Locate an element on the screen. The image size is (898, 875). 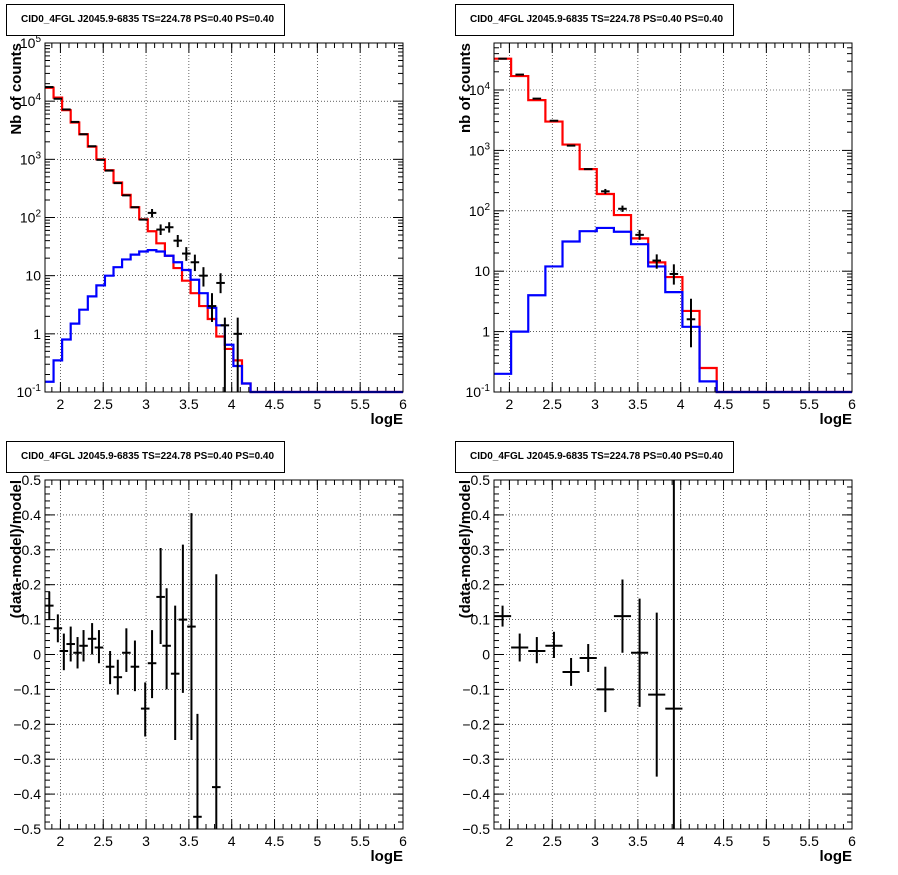
x-tick-label: 3 is located at coordinates (595, 841).